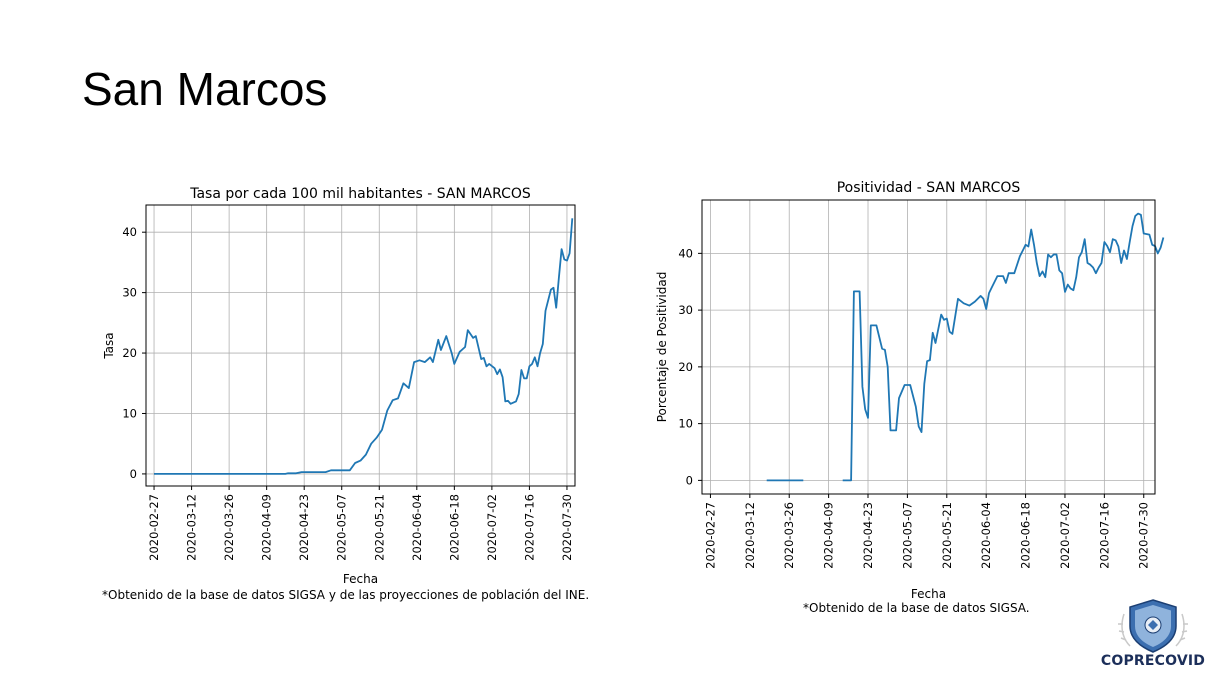 This screenshot has height=685, width=1219. Describe the element at coordinates (907, 535) in the screenshot. I see `positividad-x-tick-label: 2020-05-07` at that location.